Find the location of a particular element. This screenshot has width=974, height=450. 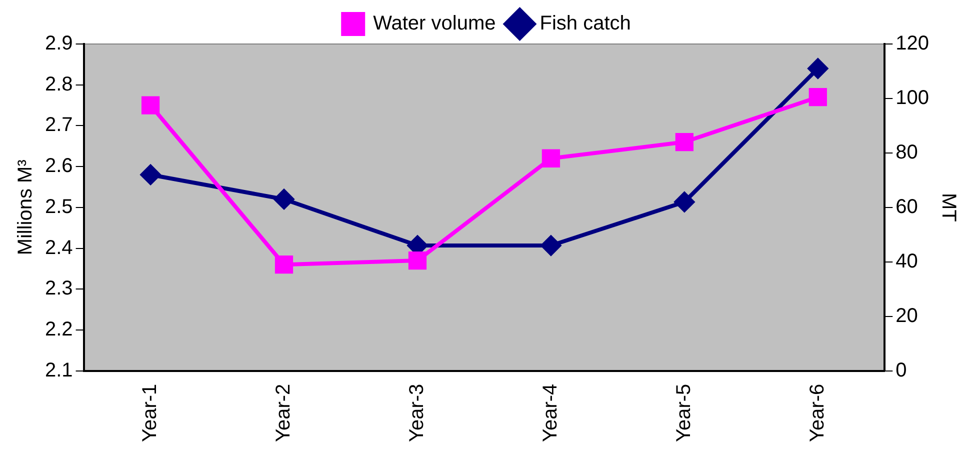

y-tick-label: 2.6 is located at coordinates (58, 166).